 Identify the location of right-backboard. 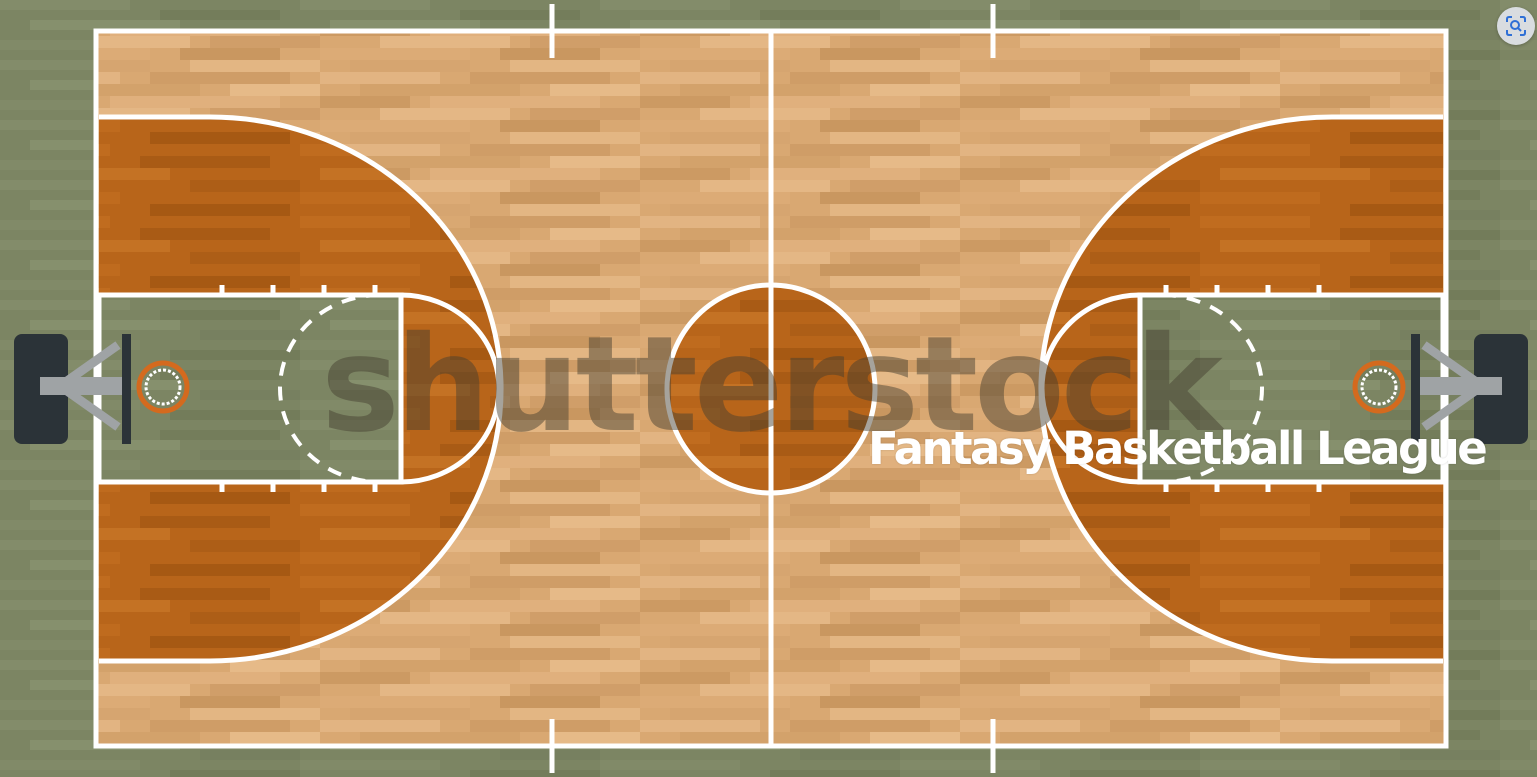
(1415, 389).